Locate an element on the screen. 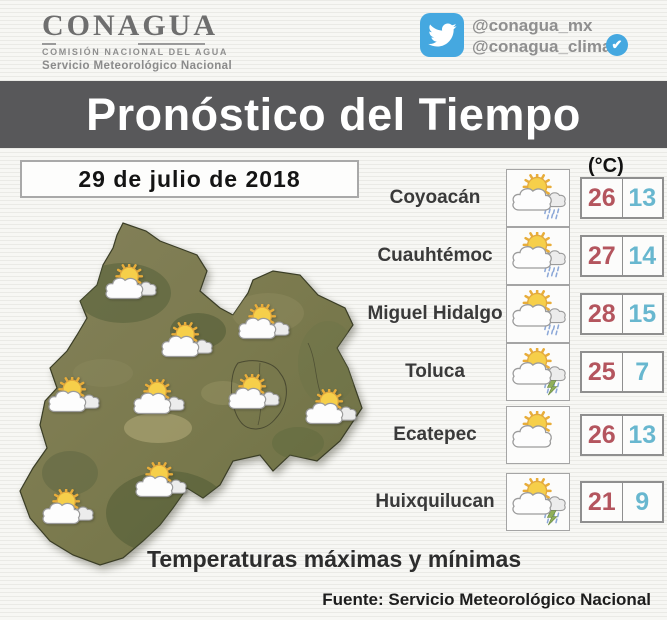 The width and height of the screenshot is (667, 620). location-label: Coyoacán is located at coordinates (435, 197).